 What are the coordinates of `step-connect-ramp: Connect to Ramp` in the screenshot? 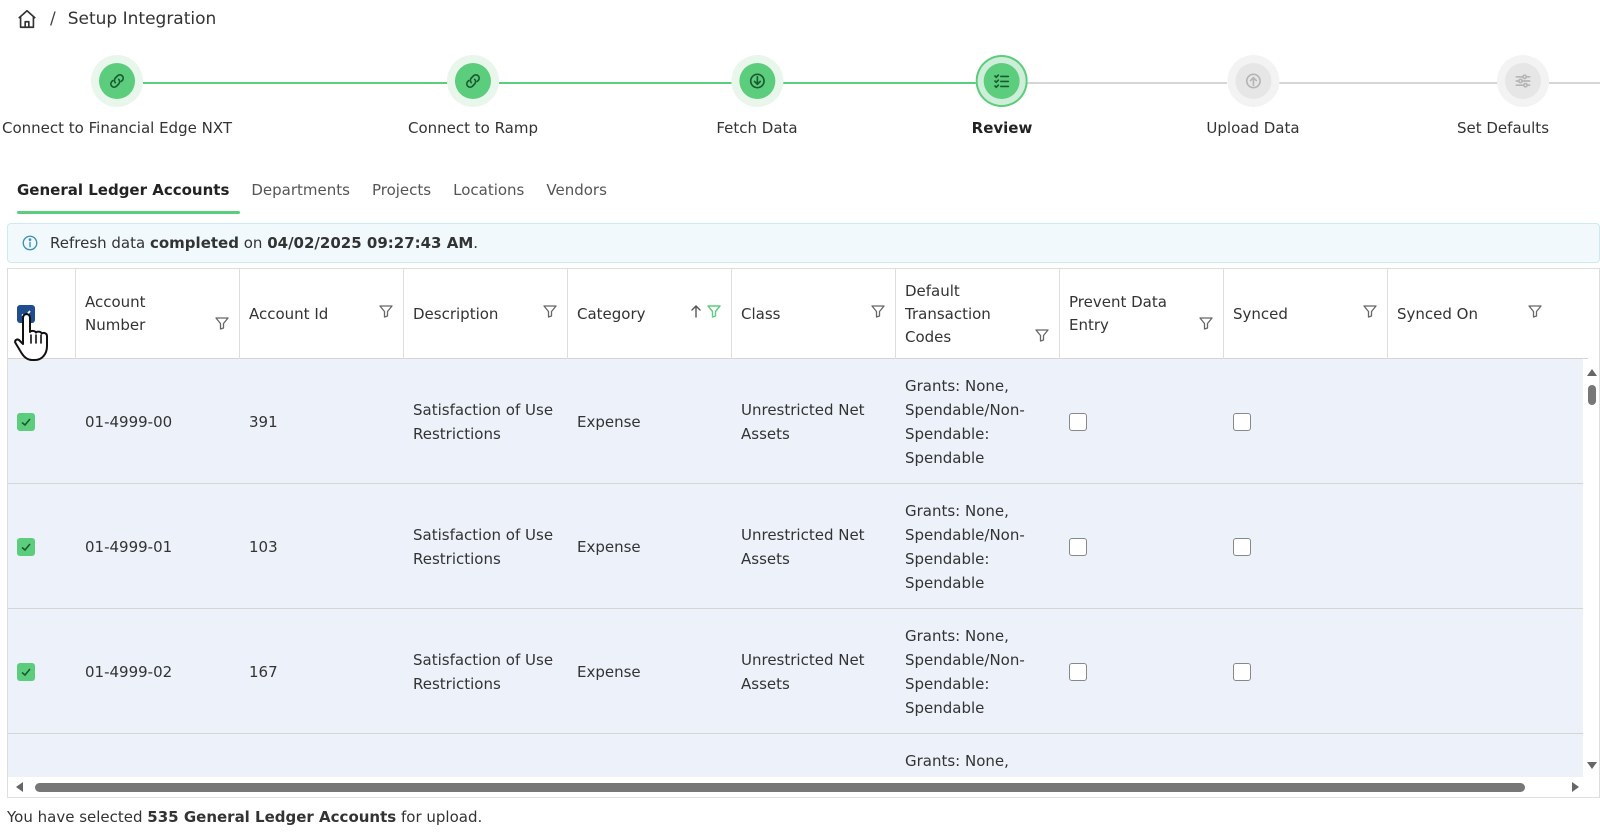 It's located at (473, 96).